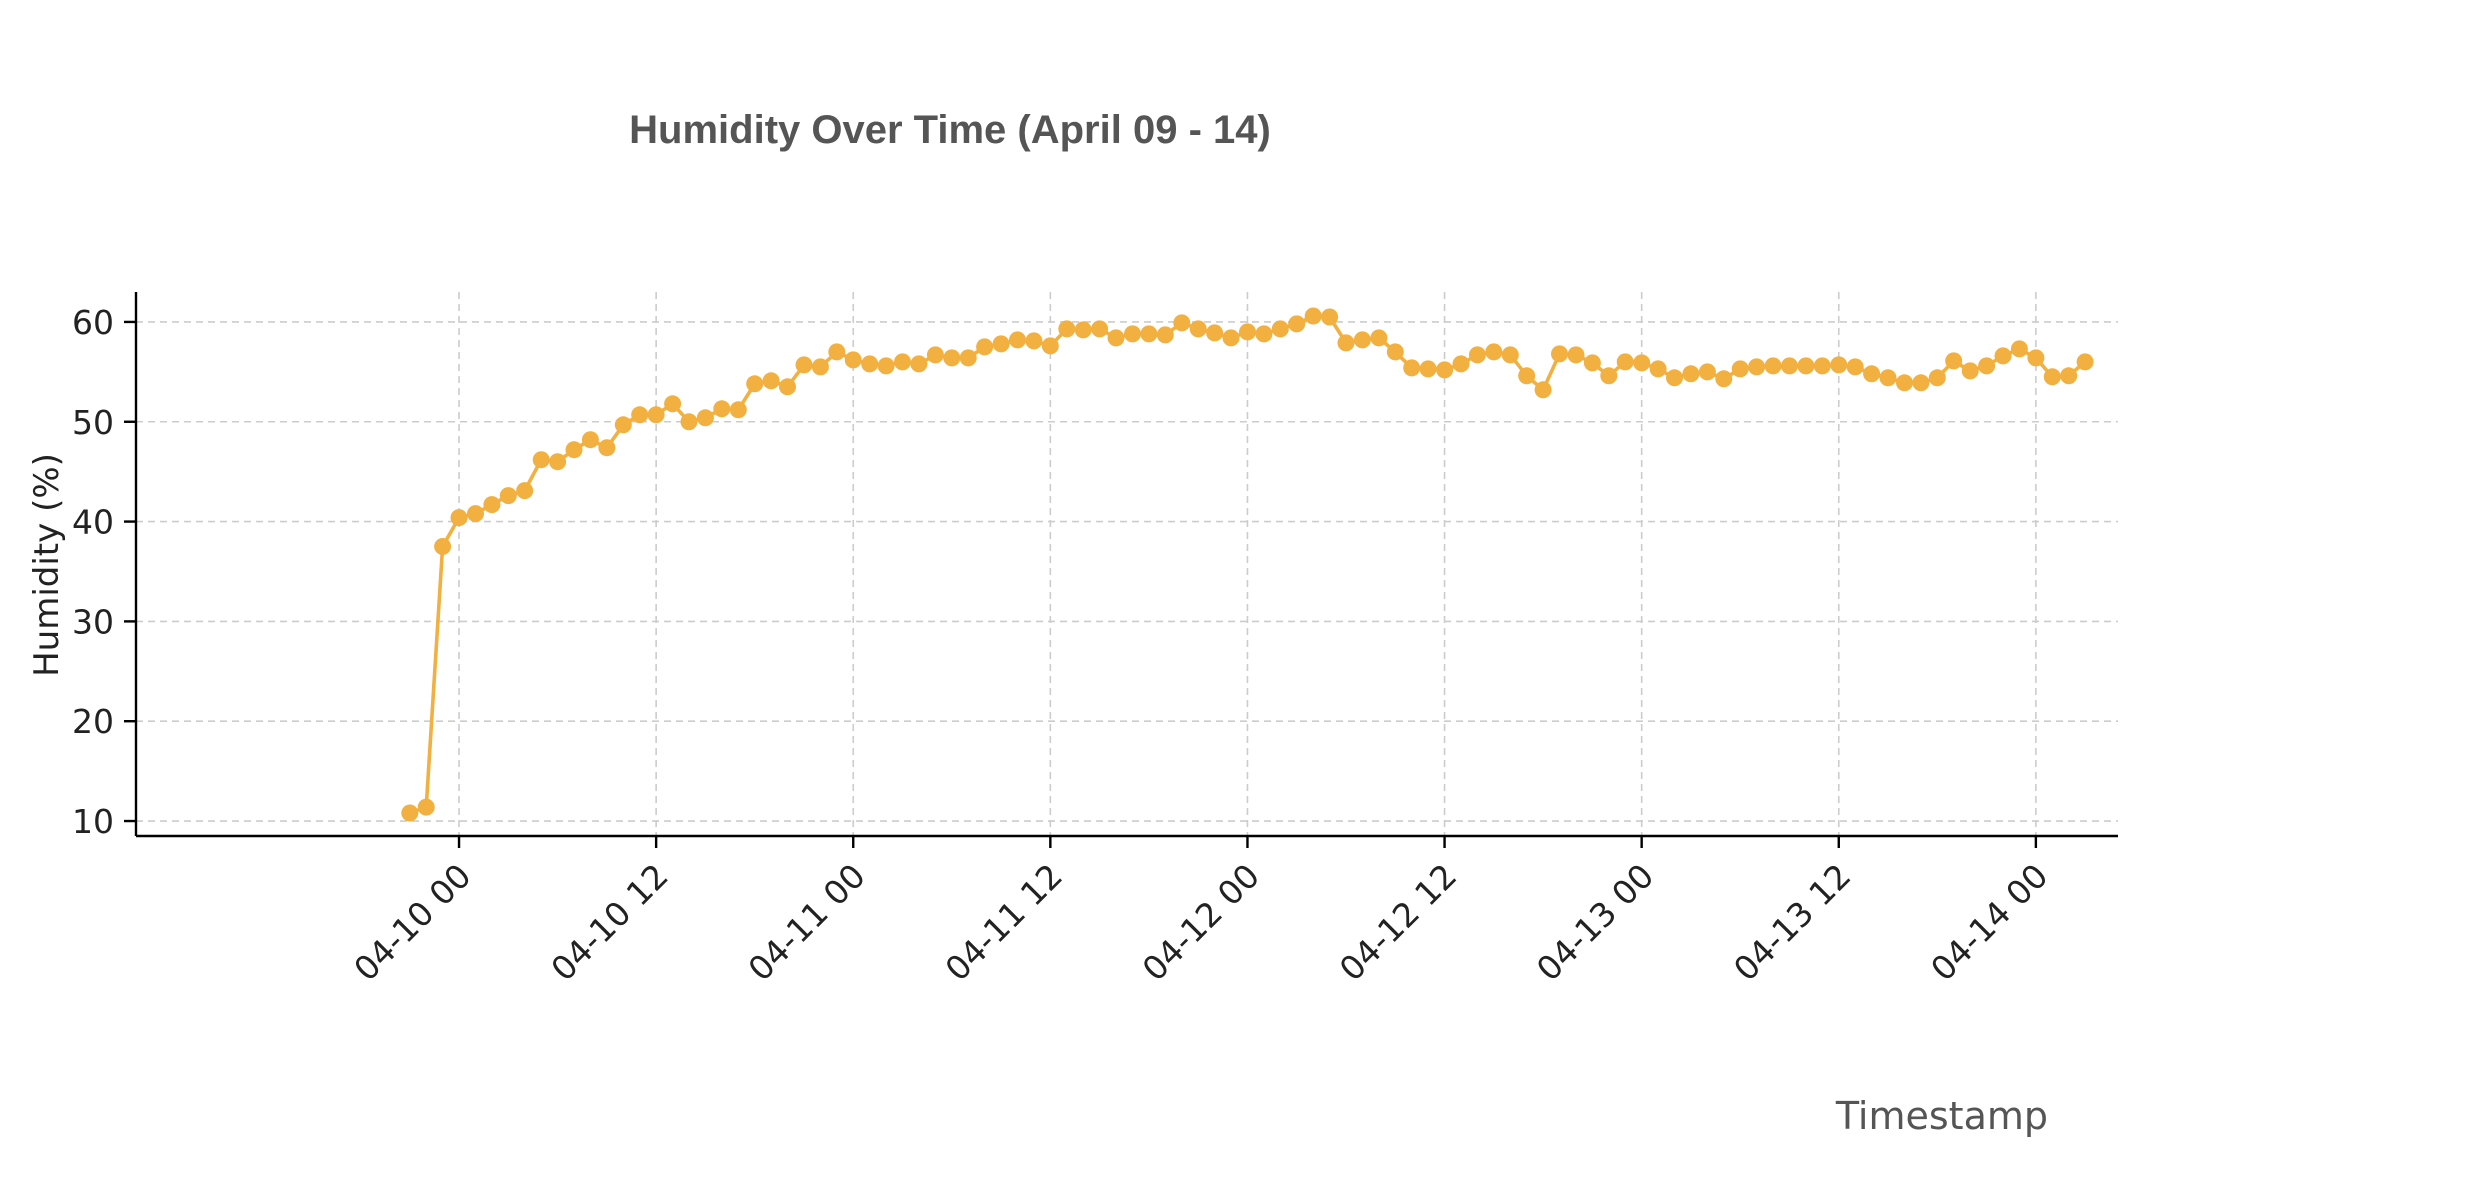 The image size is (2484, 1194). Describe the element at coordinates (1941, 1116) in the screenshot. I see `x-axis-label: Timestamp` at that location.